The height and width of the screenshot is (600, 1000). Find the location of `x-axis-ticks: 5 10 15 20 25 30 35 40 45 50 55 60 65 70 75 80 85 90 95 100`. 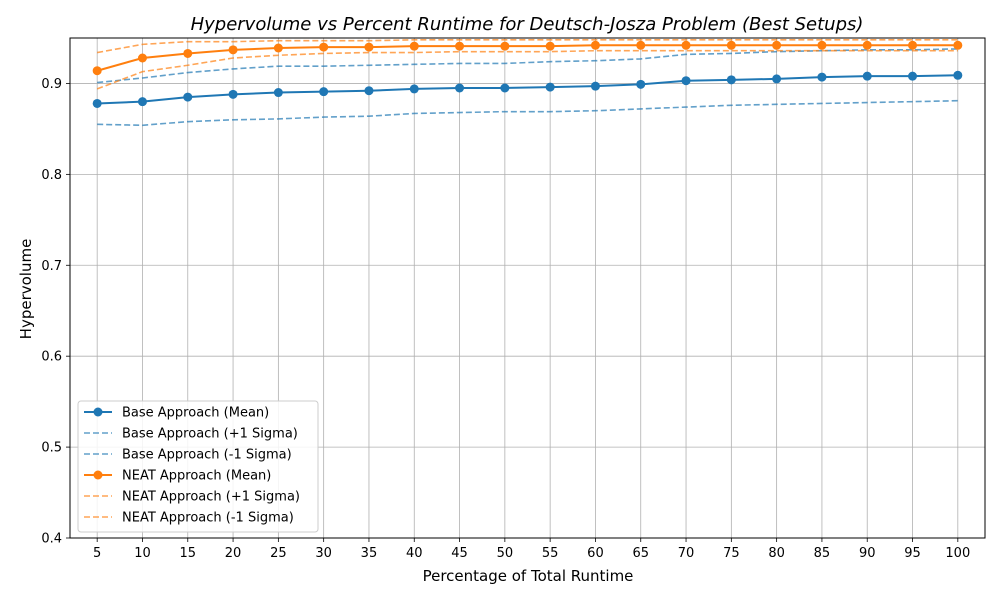

x-axis-ticks: 5 10 15 20 25 30 35 40 45 50 55 60 65 70 75 80 85 90 95 100 is located at coordinates (531, 549).